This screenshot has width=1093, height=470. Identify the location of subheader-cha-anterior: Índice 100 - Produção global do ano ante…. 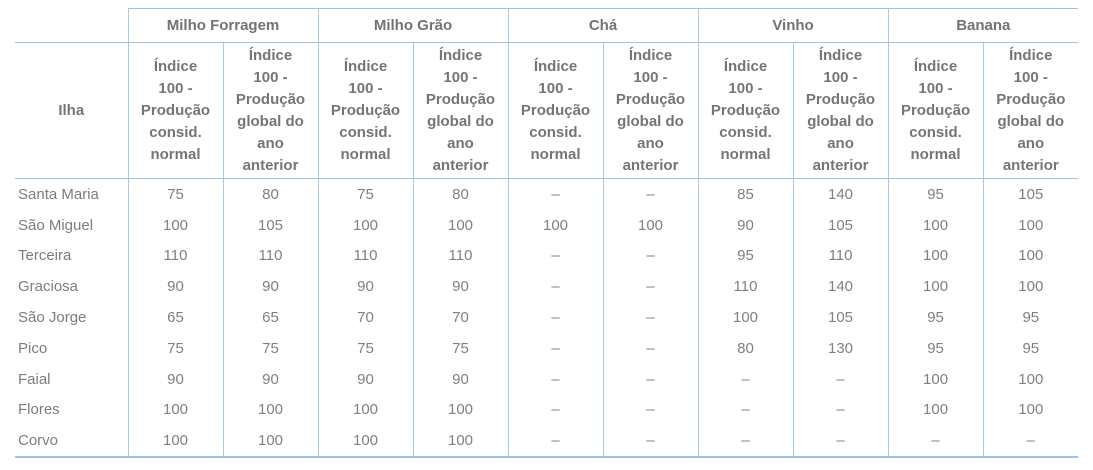
(650, 110).